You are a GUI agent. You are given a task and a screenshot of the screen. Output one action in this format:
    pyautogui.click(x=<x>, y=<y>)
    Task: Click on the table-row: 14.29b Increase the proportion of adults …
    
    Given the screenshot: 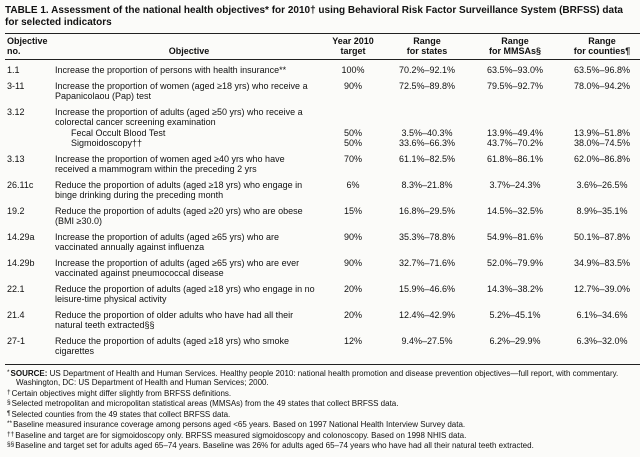 What is the action you would take?
    pyautogui.click(x=322, y=266)
    